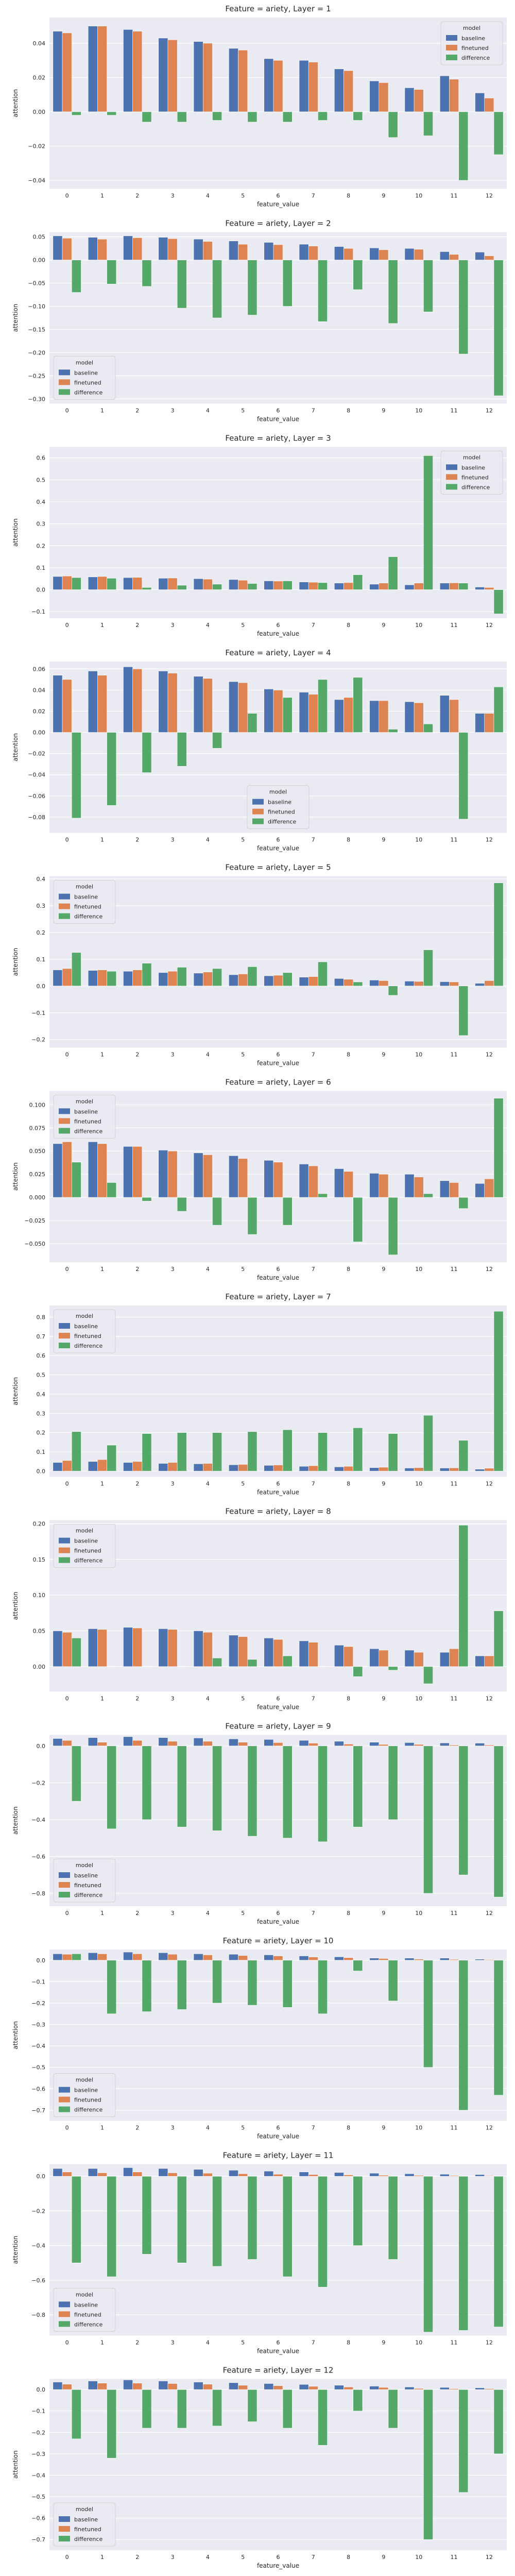 This screenshot has width=515, height=2576. Describe the element at coordinates (37, 1197) in the screenshot. I see `y-tick-label: 0.000` at that location.